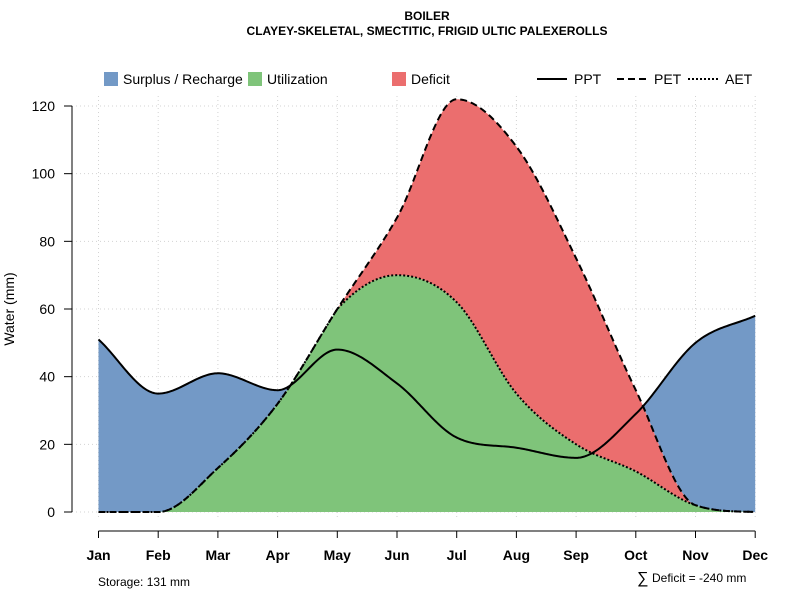 The image size is (800, 600). Describe the element at coordinates (158, 555) in the screenshot. I see `x-tick-label: Feb` at that location.